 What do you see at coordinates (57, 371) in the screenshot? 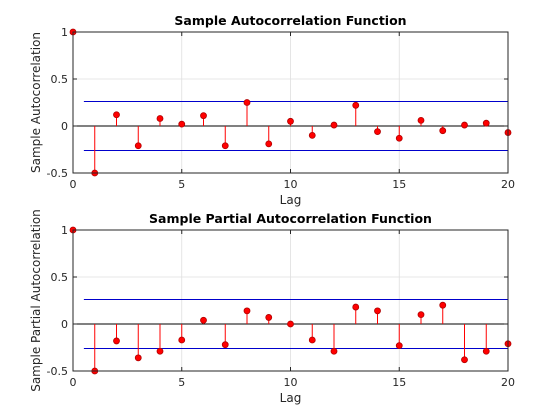
I see `pacf-y-tick-label: -0.5` at bounding box center [57, 371].